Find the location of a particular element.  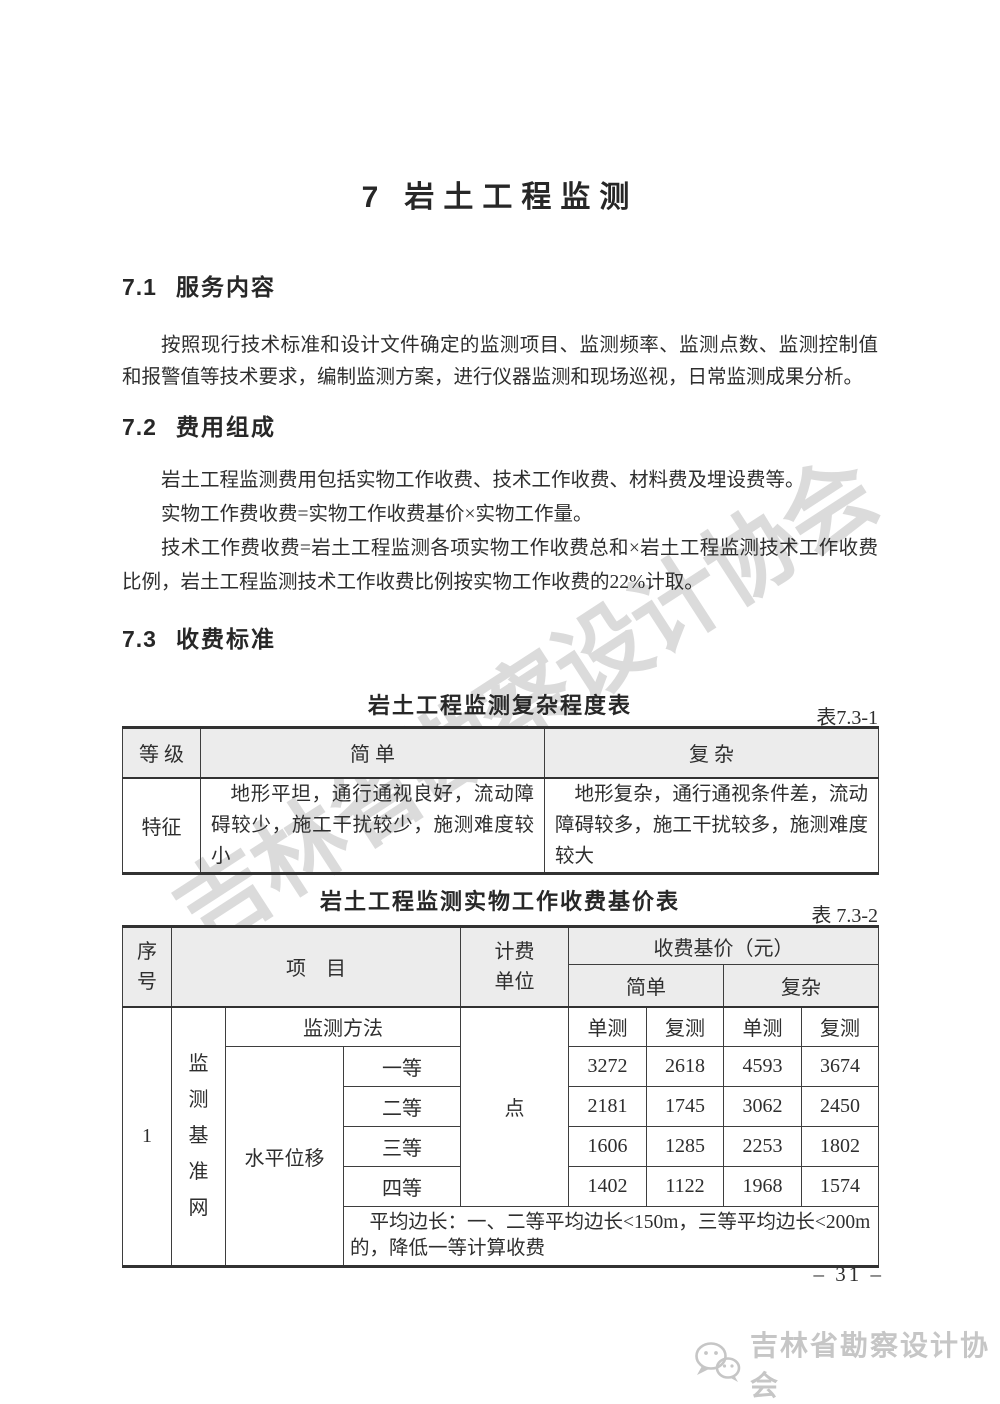

header-cell-grade: 等 级 is located at coordinates (161, 752).